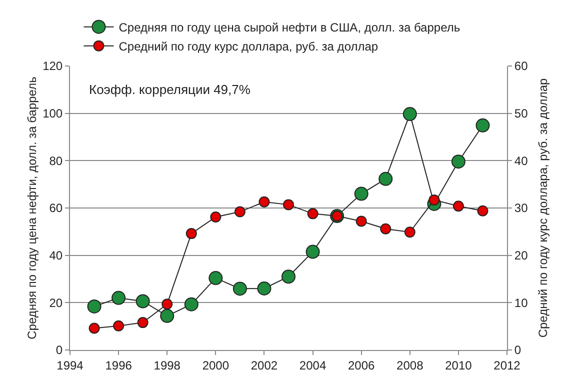 The image size is (577, 384). I want to click on x-tick-label: 1994, so click(70, 365).